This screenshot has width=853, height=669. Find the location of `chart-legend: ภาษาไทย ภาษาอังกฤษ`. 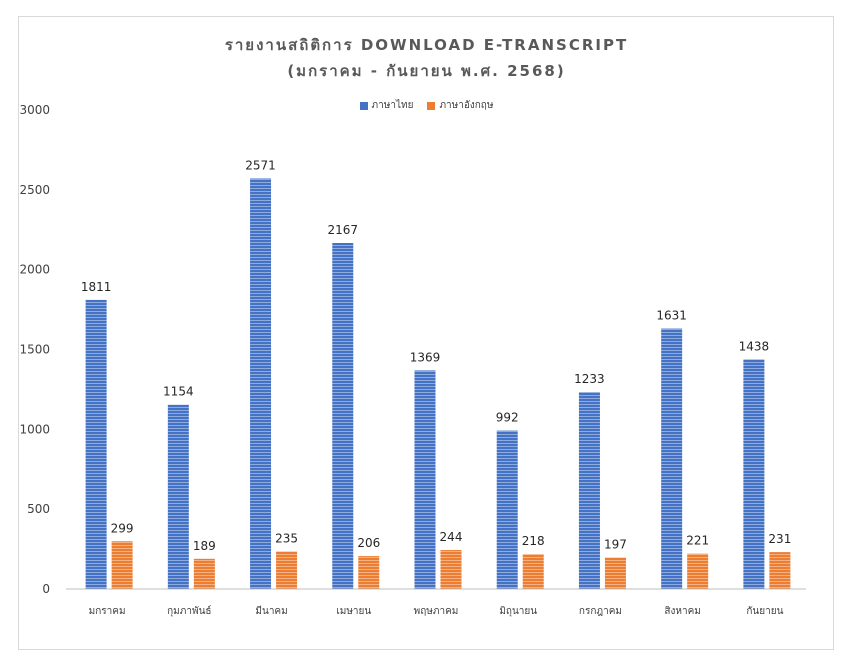

chart-legend: ภาษาไทย ภาษาอังกฤษ is located at coordinates (426, 105).